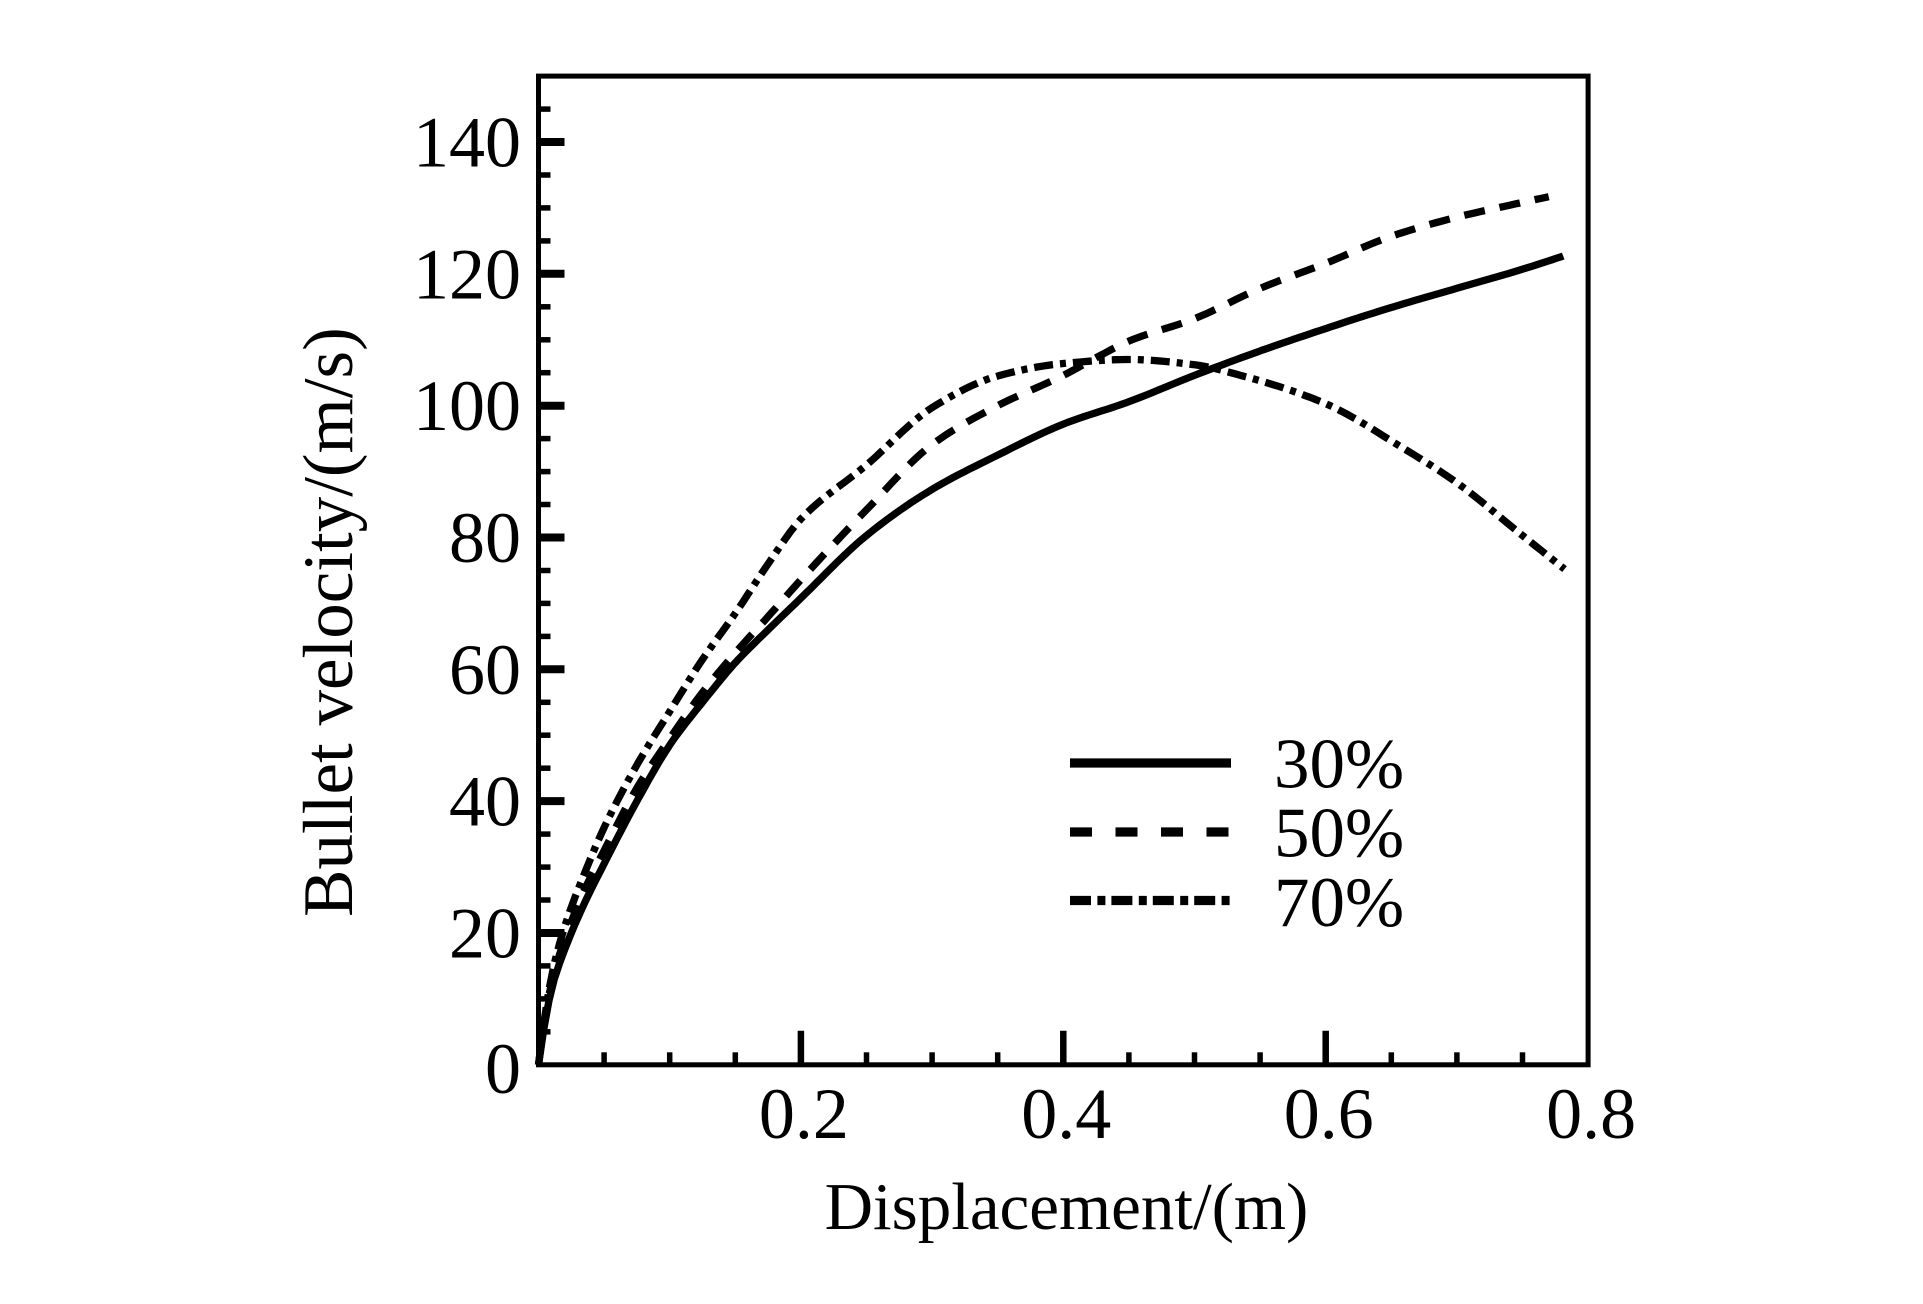 The width and height of the screenshot is (1923, 1304). Describe the element at coordinates (1067, 1207) in the screenshot. I see `svg-text: Displacement/(m)` at that location.